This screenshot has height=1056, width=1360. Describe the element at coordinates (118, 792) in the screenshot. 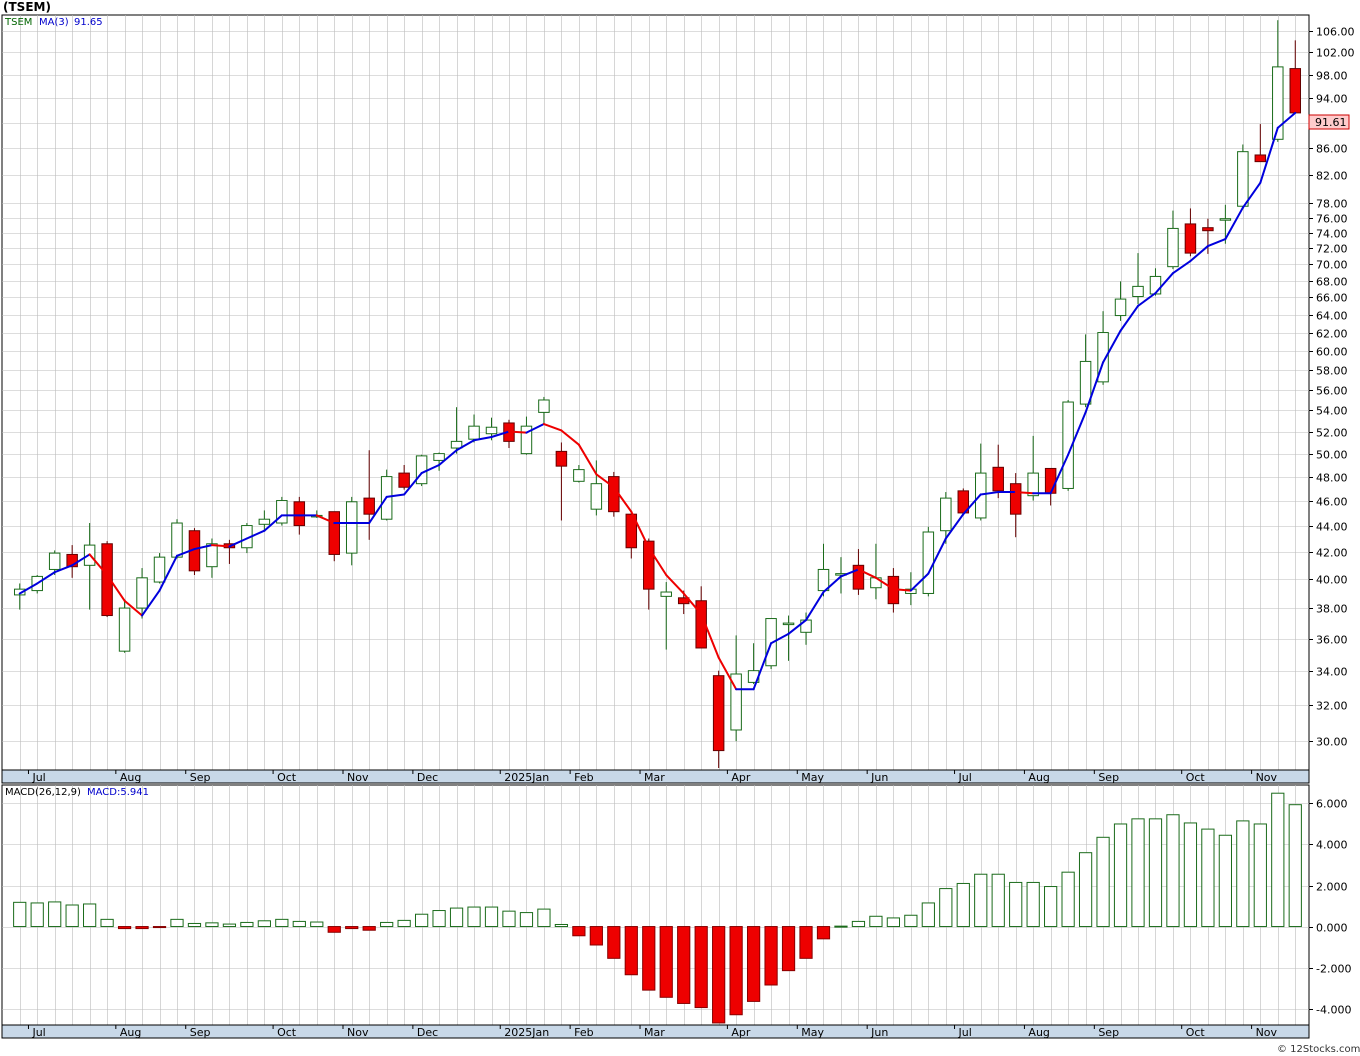

I see `macd-legend-value: MACD:5.941` at that location.